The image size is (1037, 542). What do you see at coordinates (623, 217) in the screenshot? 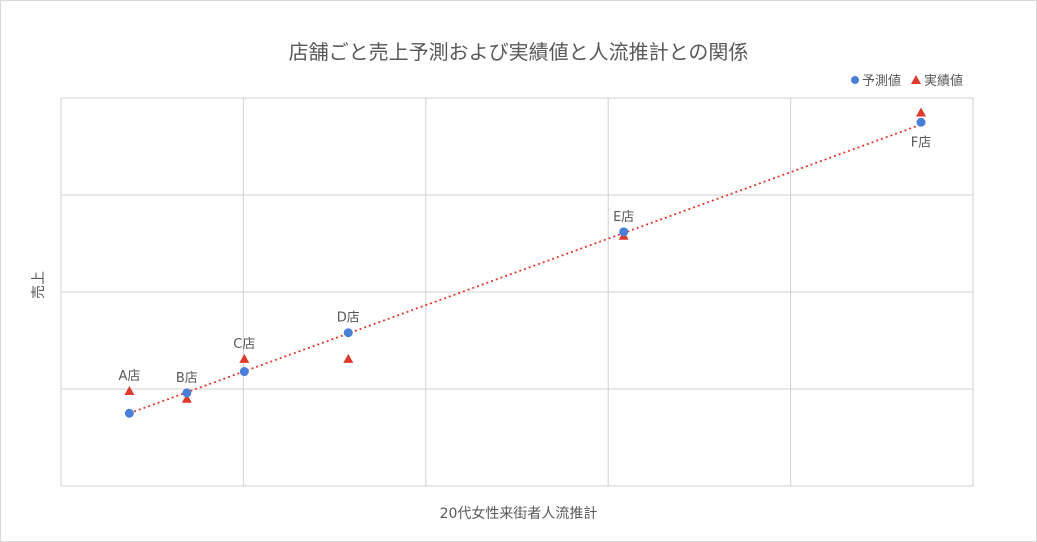
I see `store-label: E店` at bounding box center [623, 217].